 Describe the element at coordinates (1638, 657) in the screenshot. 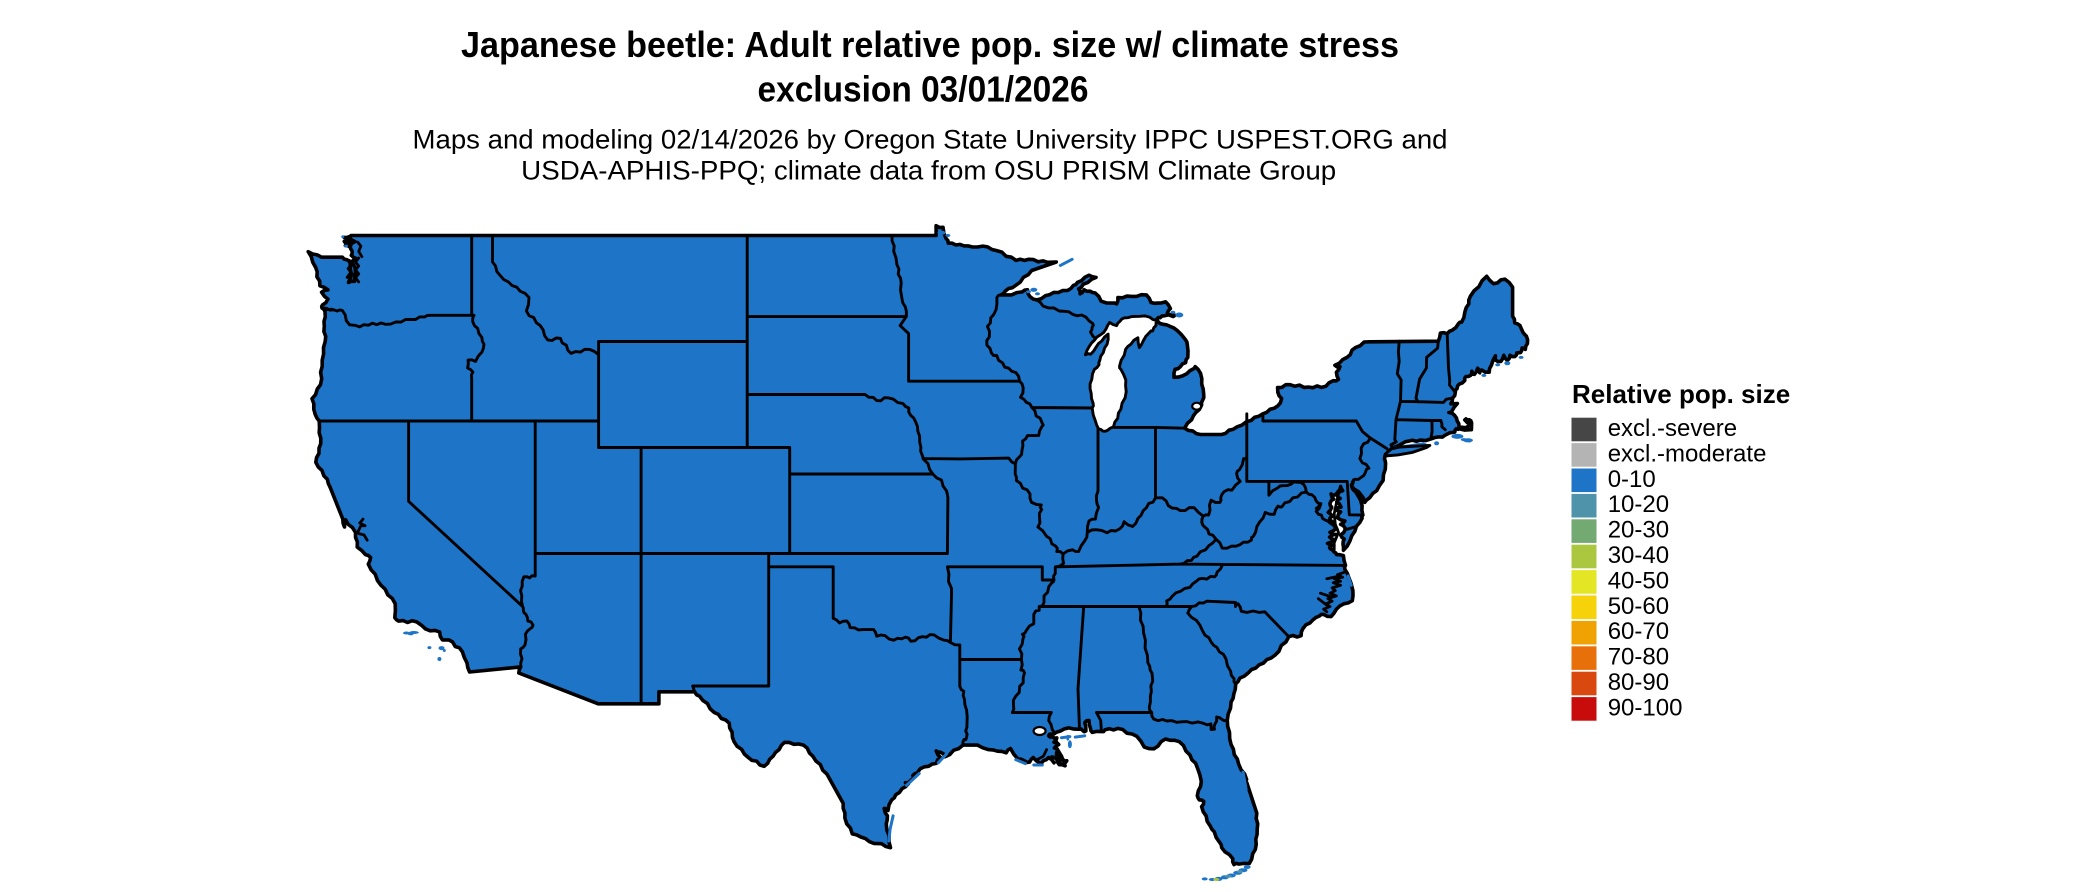

I see `svg-text: 70-80` at that location.